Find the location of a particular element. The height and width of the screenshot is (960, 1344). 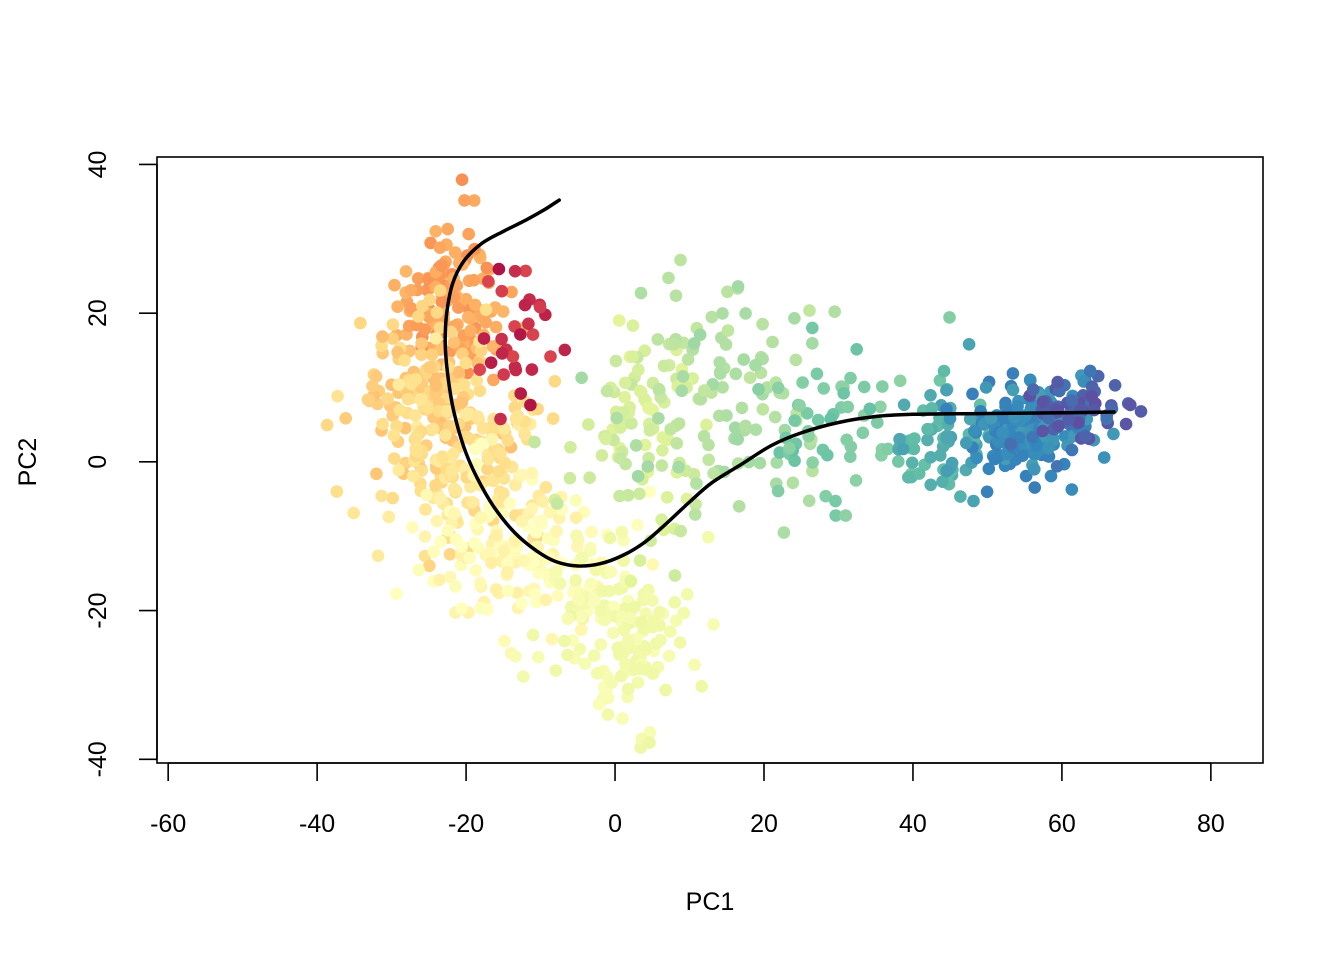

x-tick-label: 60 is located at coordinates (1062, 824).